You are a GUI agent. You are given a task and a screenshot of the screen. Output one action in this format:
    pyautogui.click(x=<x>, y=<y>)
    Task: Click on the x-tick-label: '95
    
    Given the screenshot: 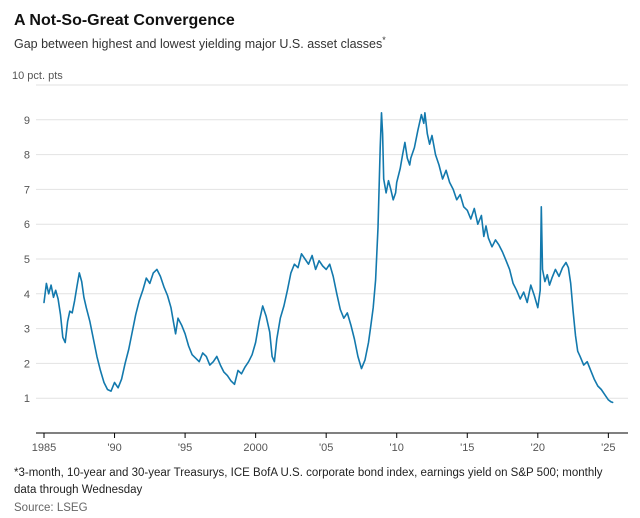 What is the action you would take?
    pyautogui.click(x=185, y=448)
    